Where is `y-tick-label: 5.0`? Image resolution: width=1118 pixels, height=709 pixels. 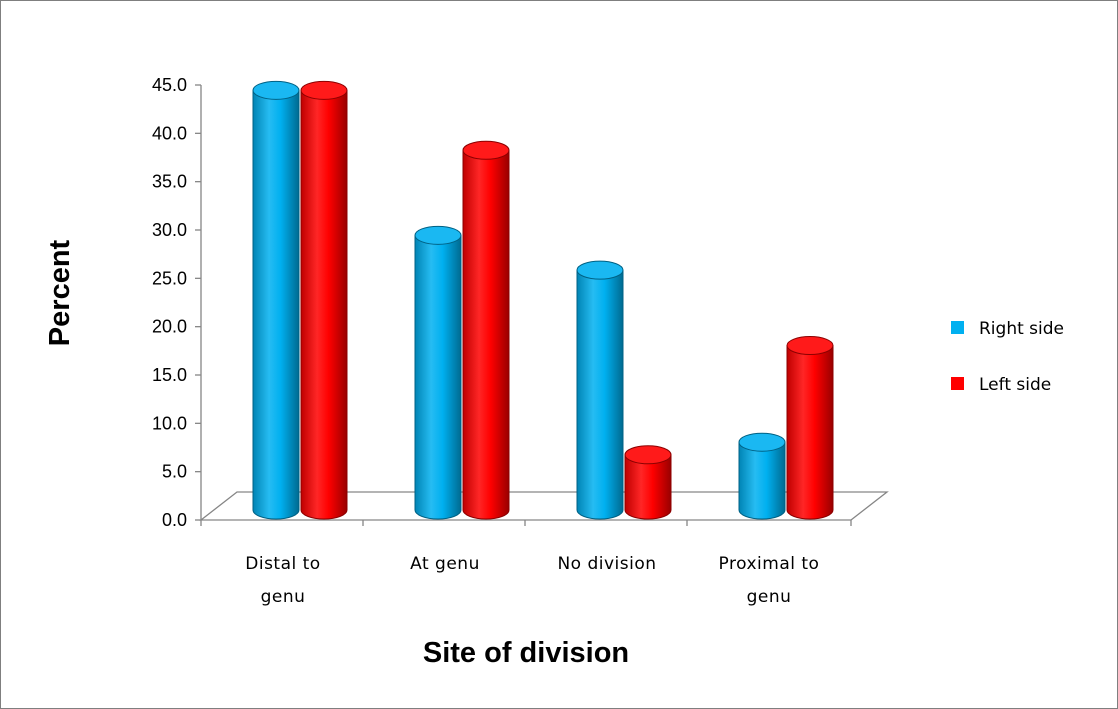 y-tick-label: 5.0 is located at coordinates (174, 472).